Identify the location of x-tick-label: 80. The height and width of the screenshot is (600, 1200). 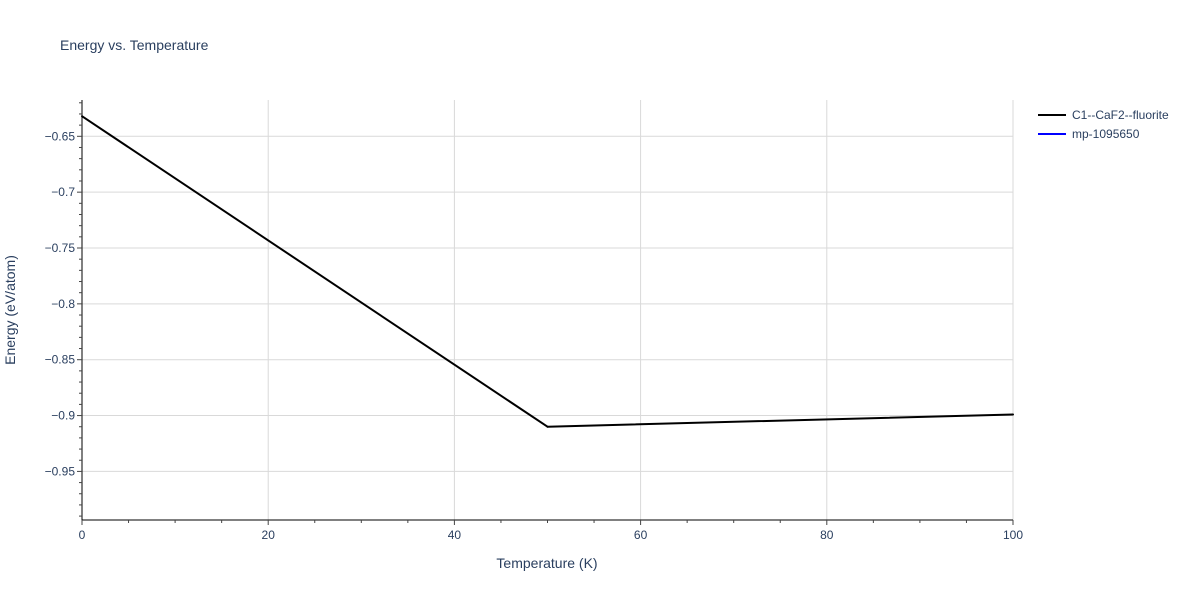
(827, 535).